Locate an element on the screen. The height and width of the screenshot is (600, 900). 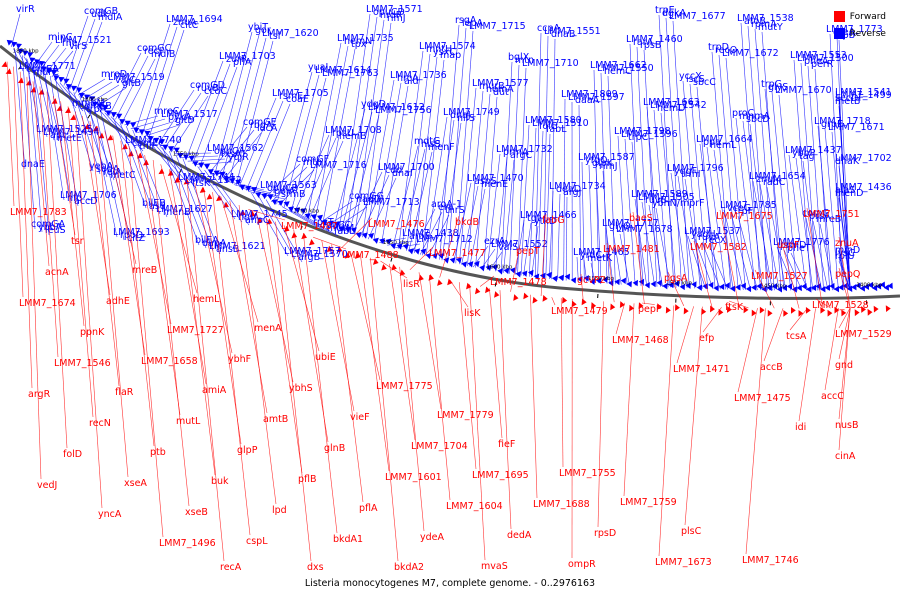
gene-label: menE is located at coordinates (494, 184).